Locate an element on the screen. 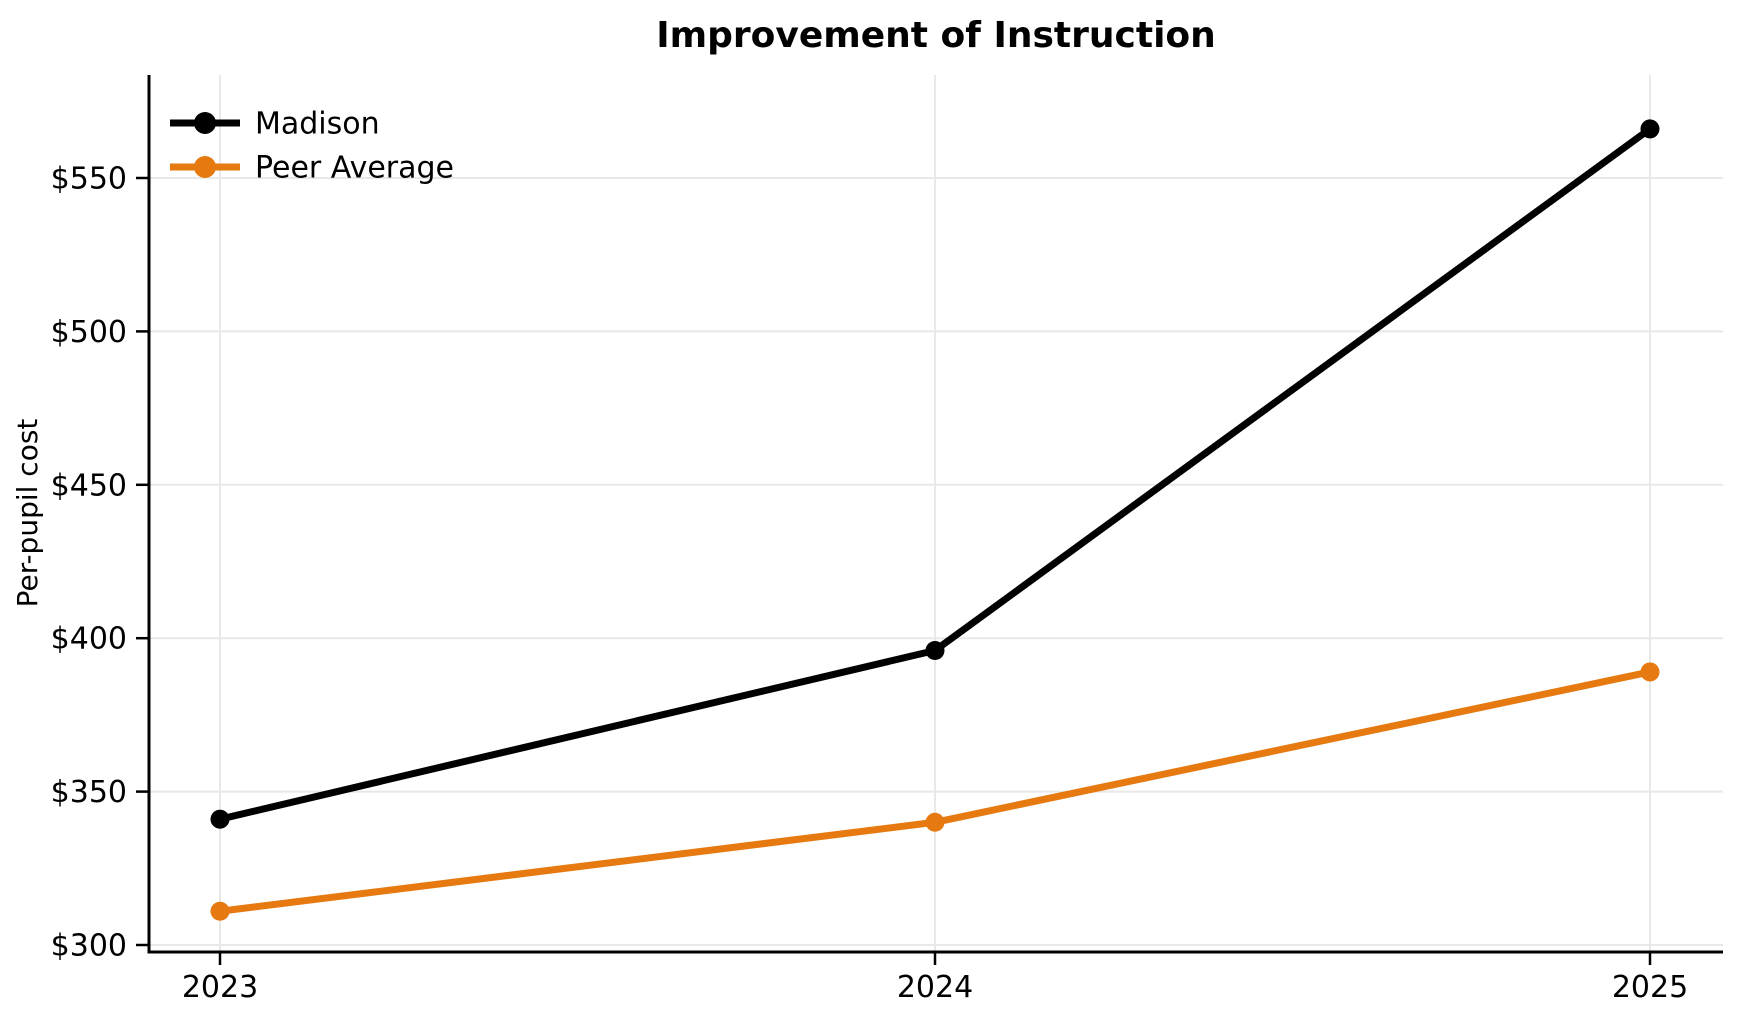 This screenshot has width=1739, height=1019. y-tick-label: $500 is located at coordinates (89, 332).